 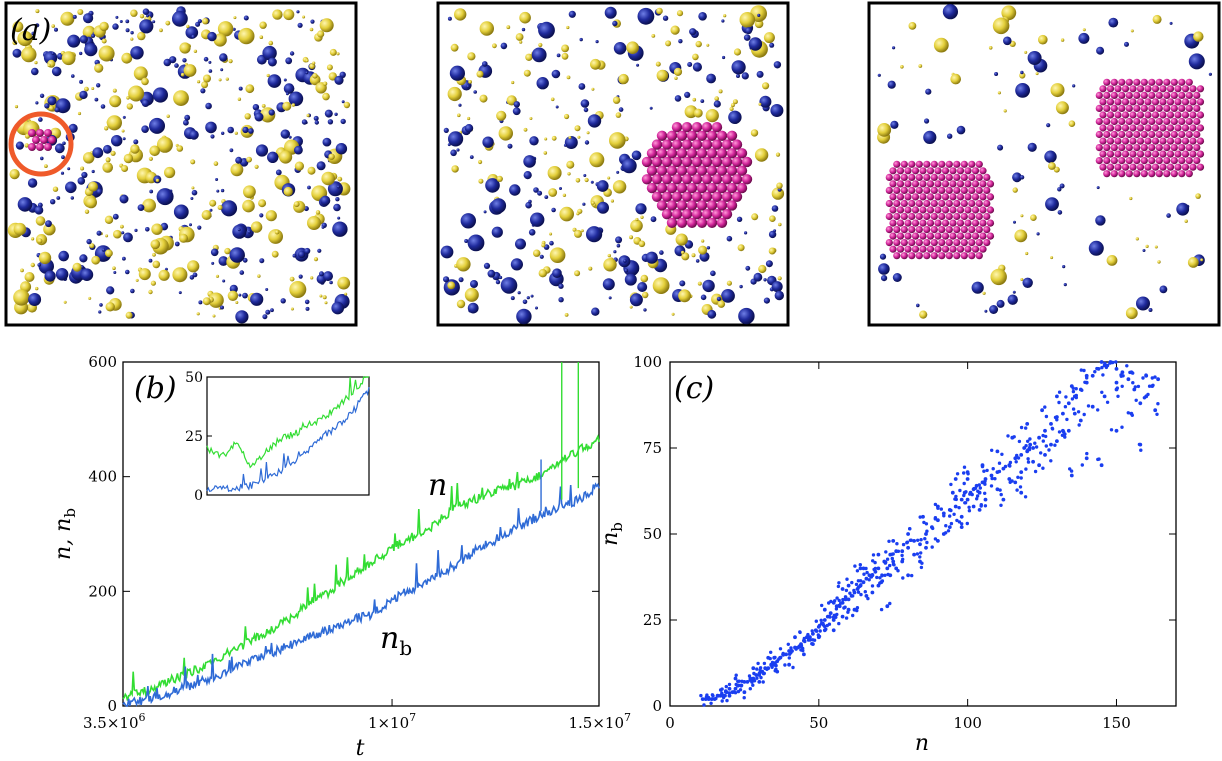 What do you see at coordinates (194, 378) in the screenshot?
I see `inset-y-tick-label: 50` at bounding box center [194, 378].